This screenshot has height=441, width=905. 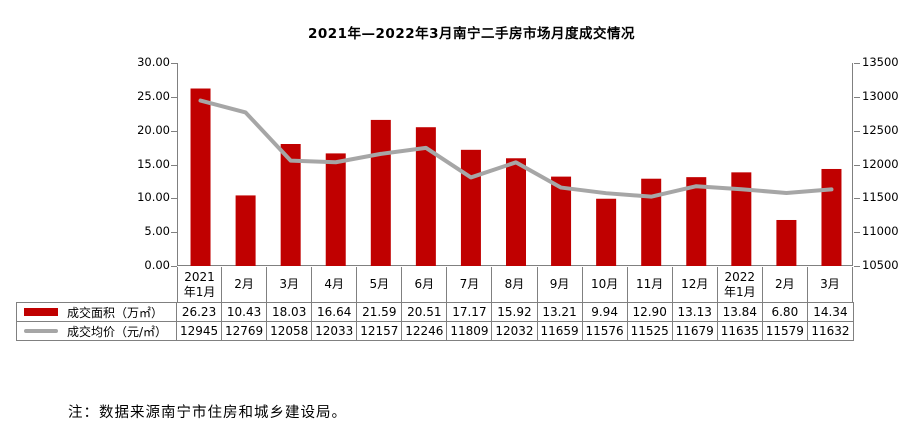 What do you see at coordinates (650, 284) in the screenshot?
I see `x-axis-label-11月: 11月` at bounding box center [650, 284].